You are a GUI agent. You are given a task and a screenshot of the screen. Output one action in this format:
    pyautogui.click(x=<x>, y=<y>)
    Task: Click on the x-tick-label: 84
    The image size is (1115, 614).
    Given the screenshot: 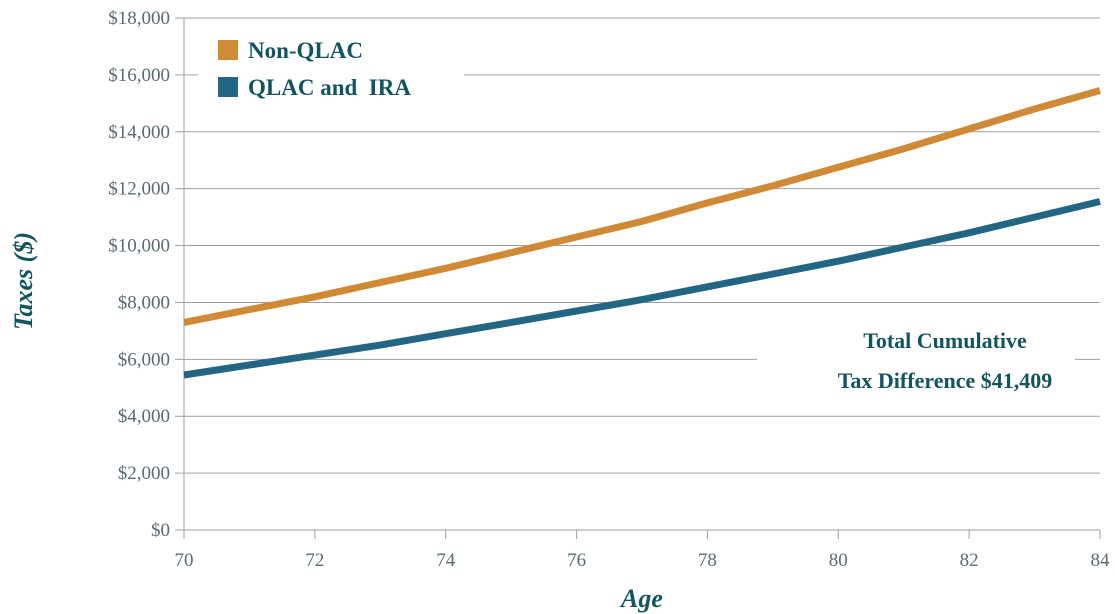 What is the action you would take?
    pyautogui.click(x=1101, y=560)
    